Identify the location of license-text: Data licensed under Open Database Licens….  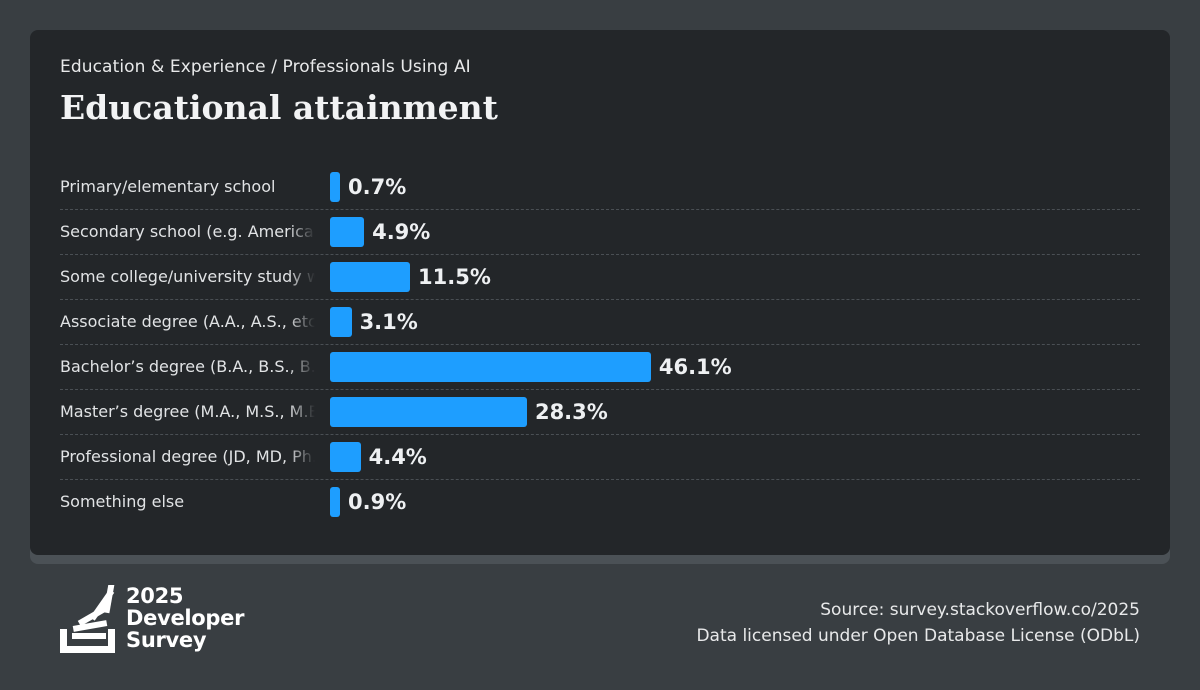
(918, 636).